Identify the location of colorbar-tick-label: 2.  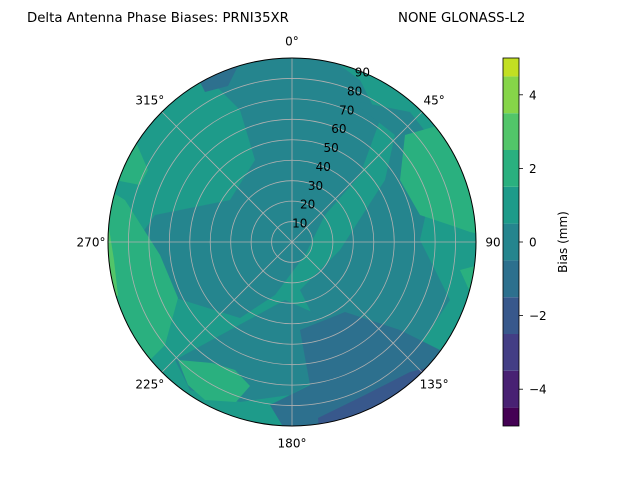
(533, 169).